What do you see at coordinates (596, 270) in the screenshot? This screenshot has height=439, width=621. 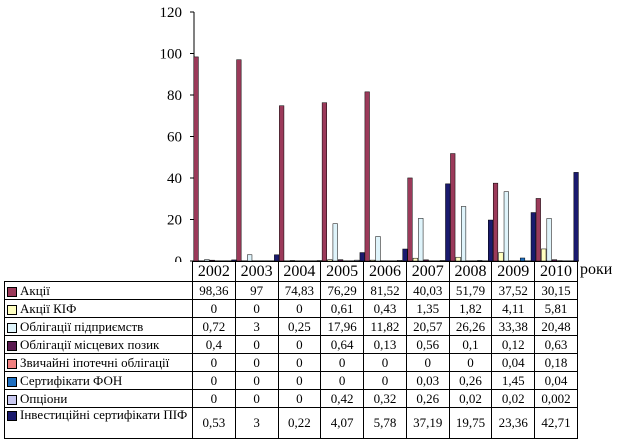 I see `x-axis-label: роки` at bounding box center [596, 270].